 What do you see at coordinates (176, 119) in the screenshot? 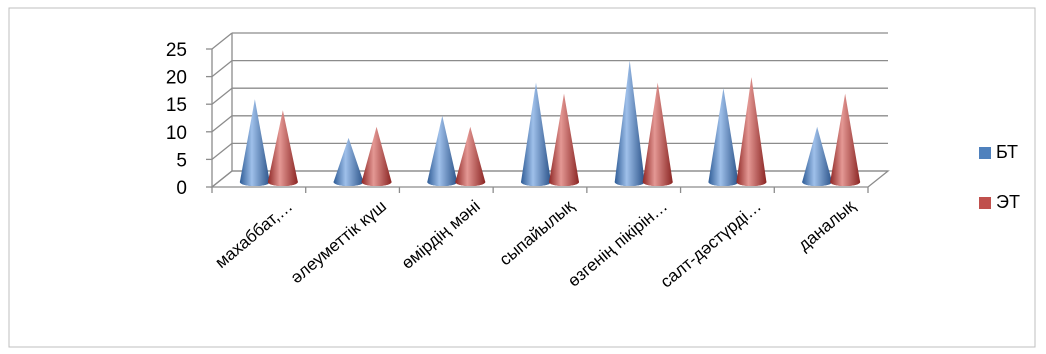
I see `y-axis-ticks: 0 5 10 15 20 25` at bounding box center [176, 119].